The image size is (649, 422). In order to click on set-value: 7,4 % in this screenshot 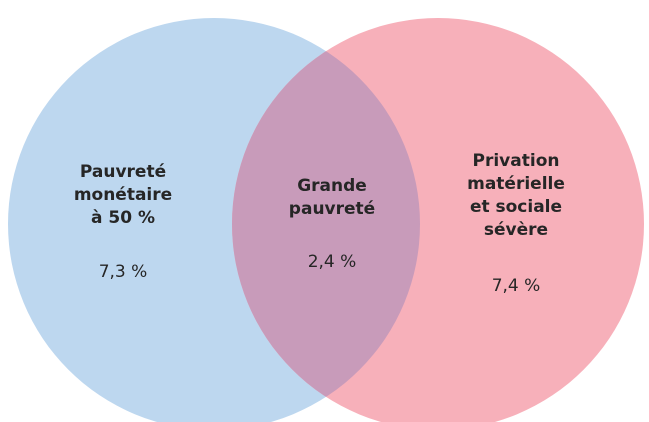, I will do `click(516, 286)`.